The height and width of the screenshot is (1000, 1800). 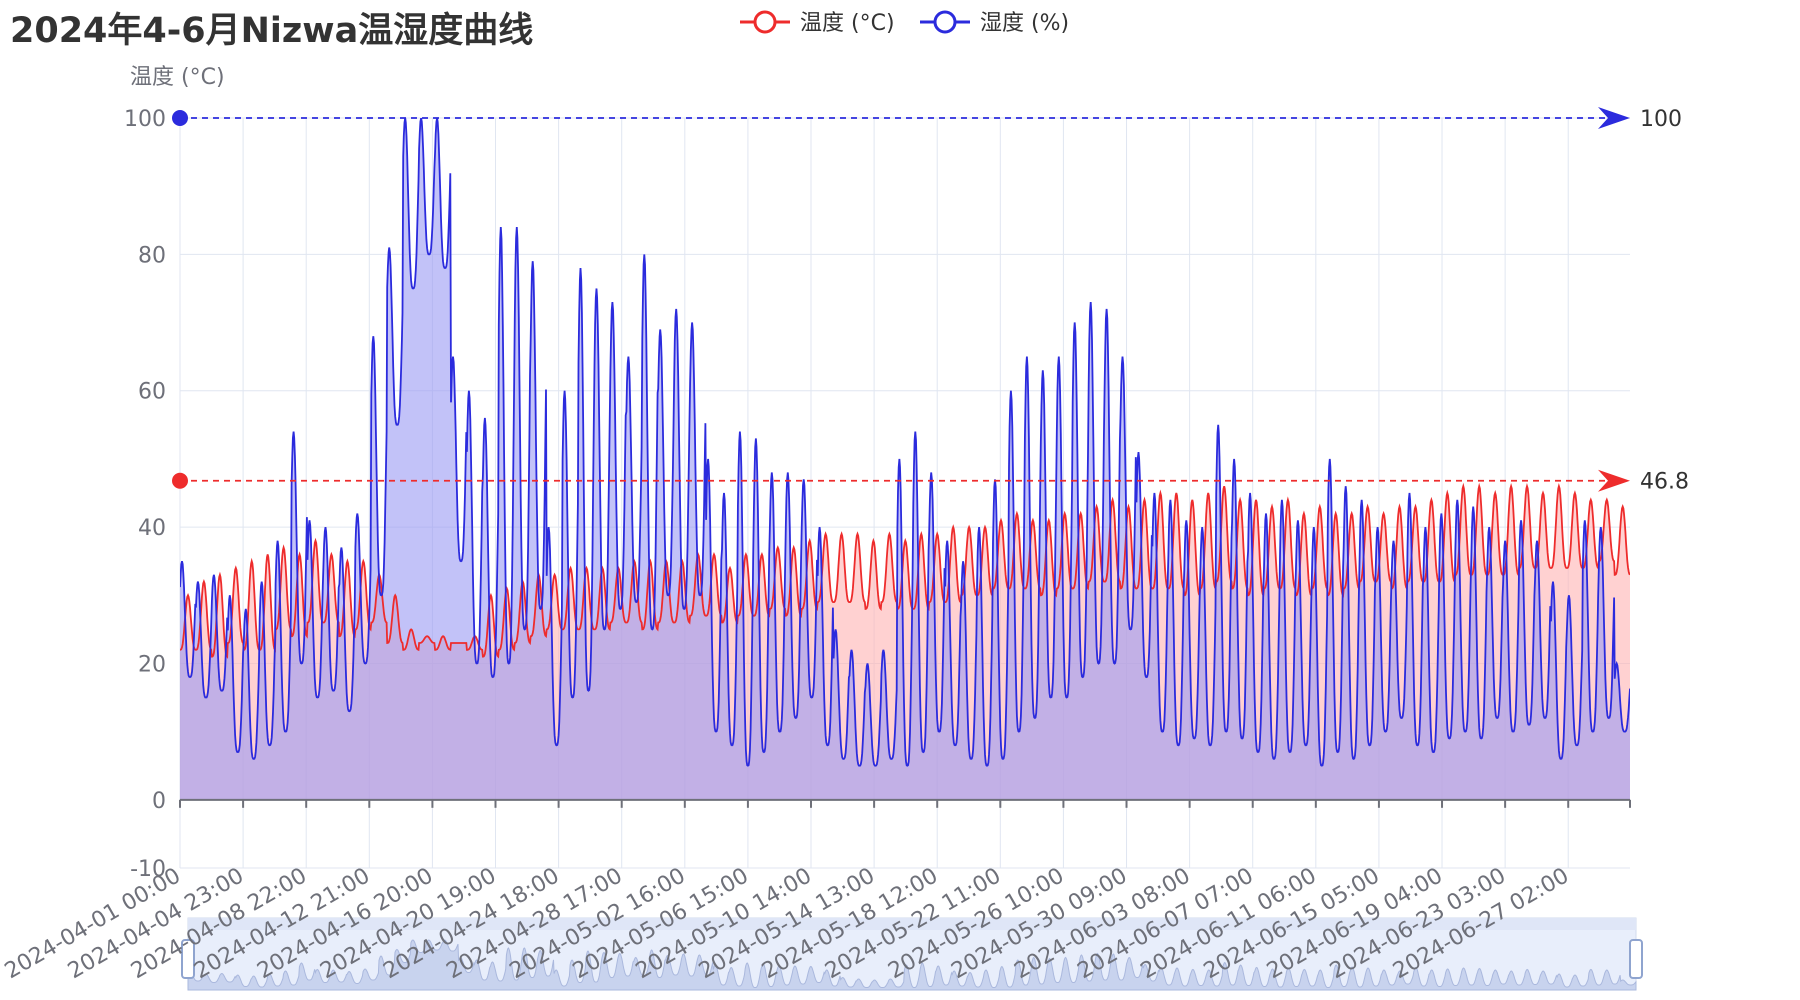 What do you see at coordinates (159, 801) in the screenshot?
I see `y-tick-label: 0` at bounding box center [159, 801].